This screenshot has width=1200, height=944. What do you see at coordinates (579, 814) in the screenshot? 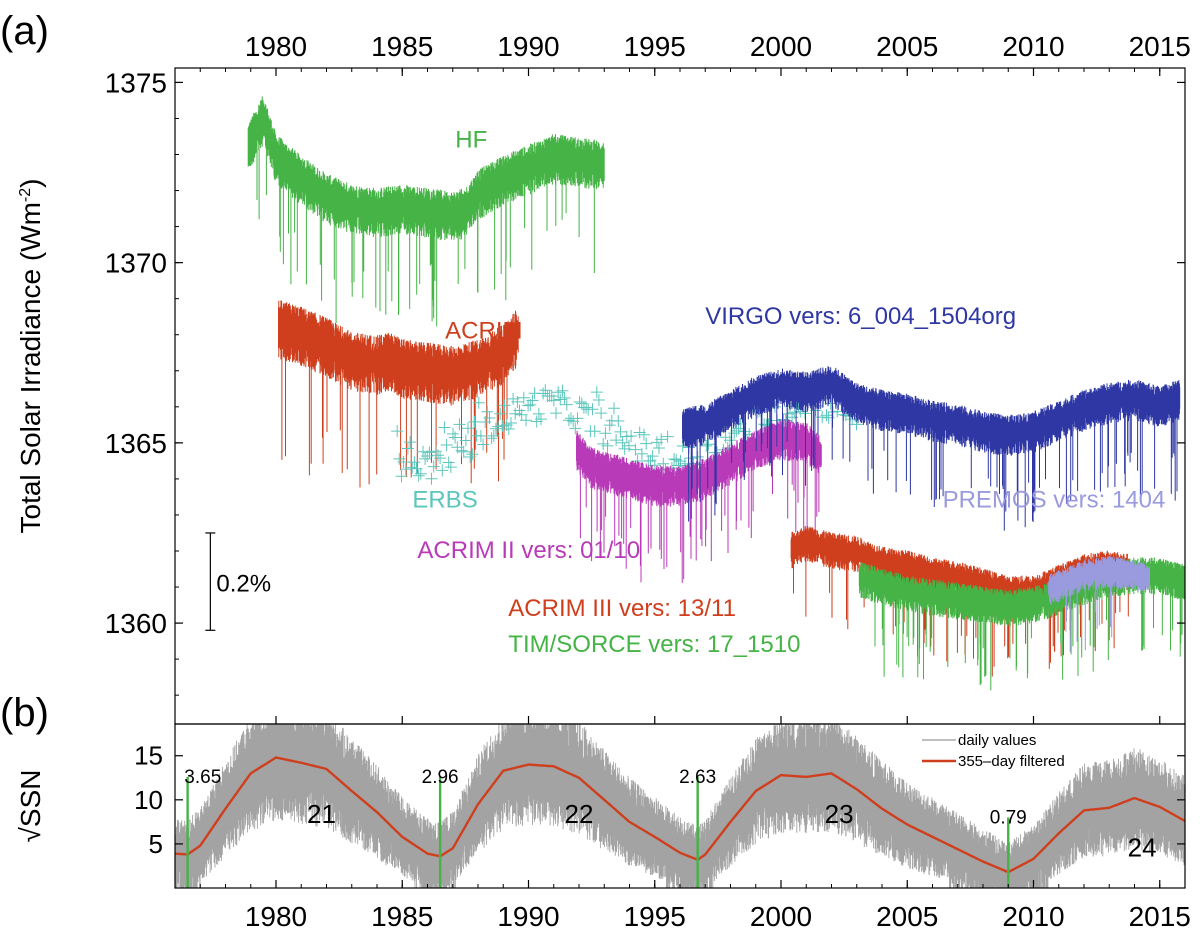
I see `cycle-label: 22` at bounding box center [579, 814].